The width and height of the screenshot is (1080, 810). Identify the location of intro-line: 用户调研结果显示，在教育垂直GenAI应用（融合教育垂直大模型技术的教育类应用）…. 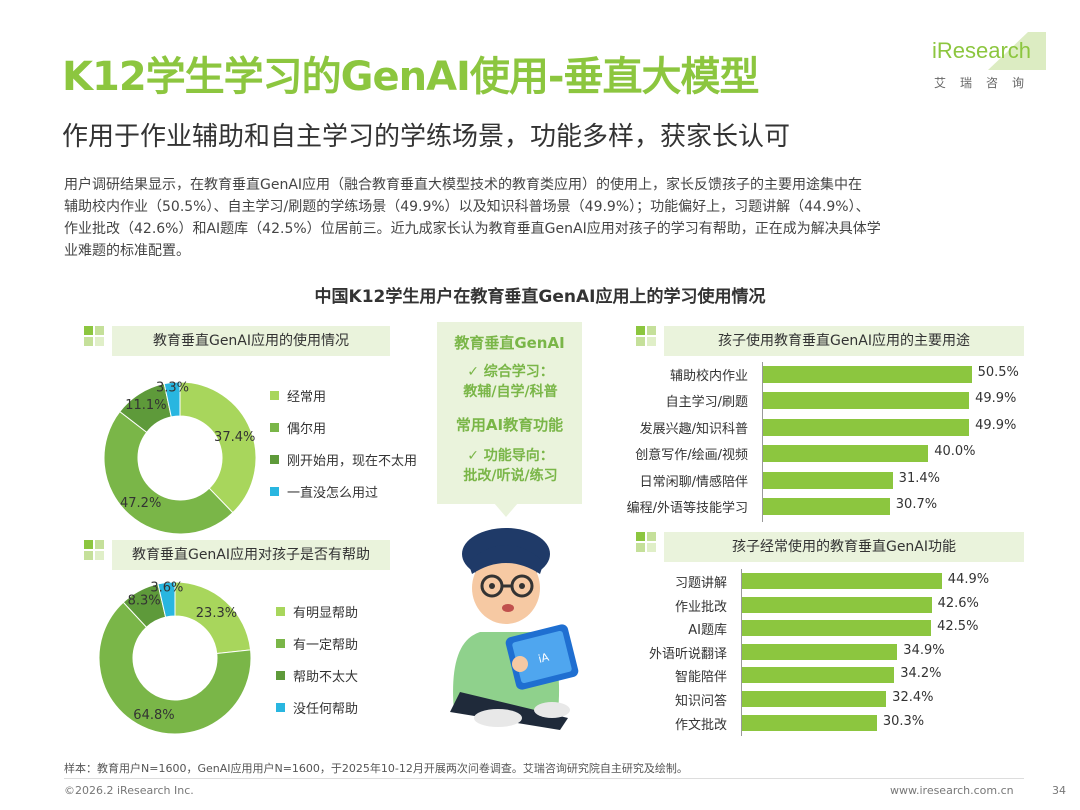
(463, 185).